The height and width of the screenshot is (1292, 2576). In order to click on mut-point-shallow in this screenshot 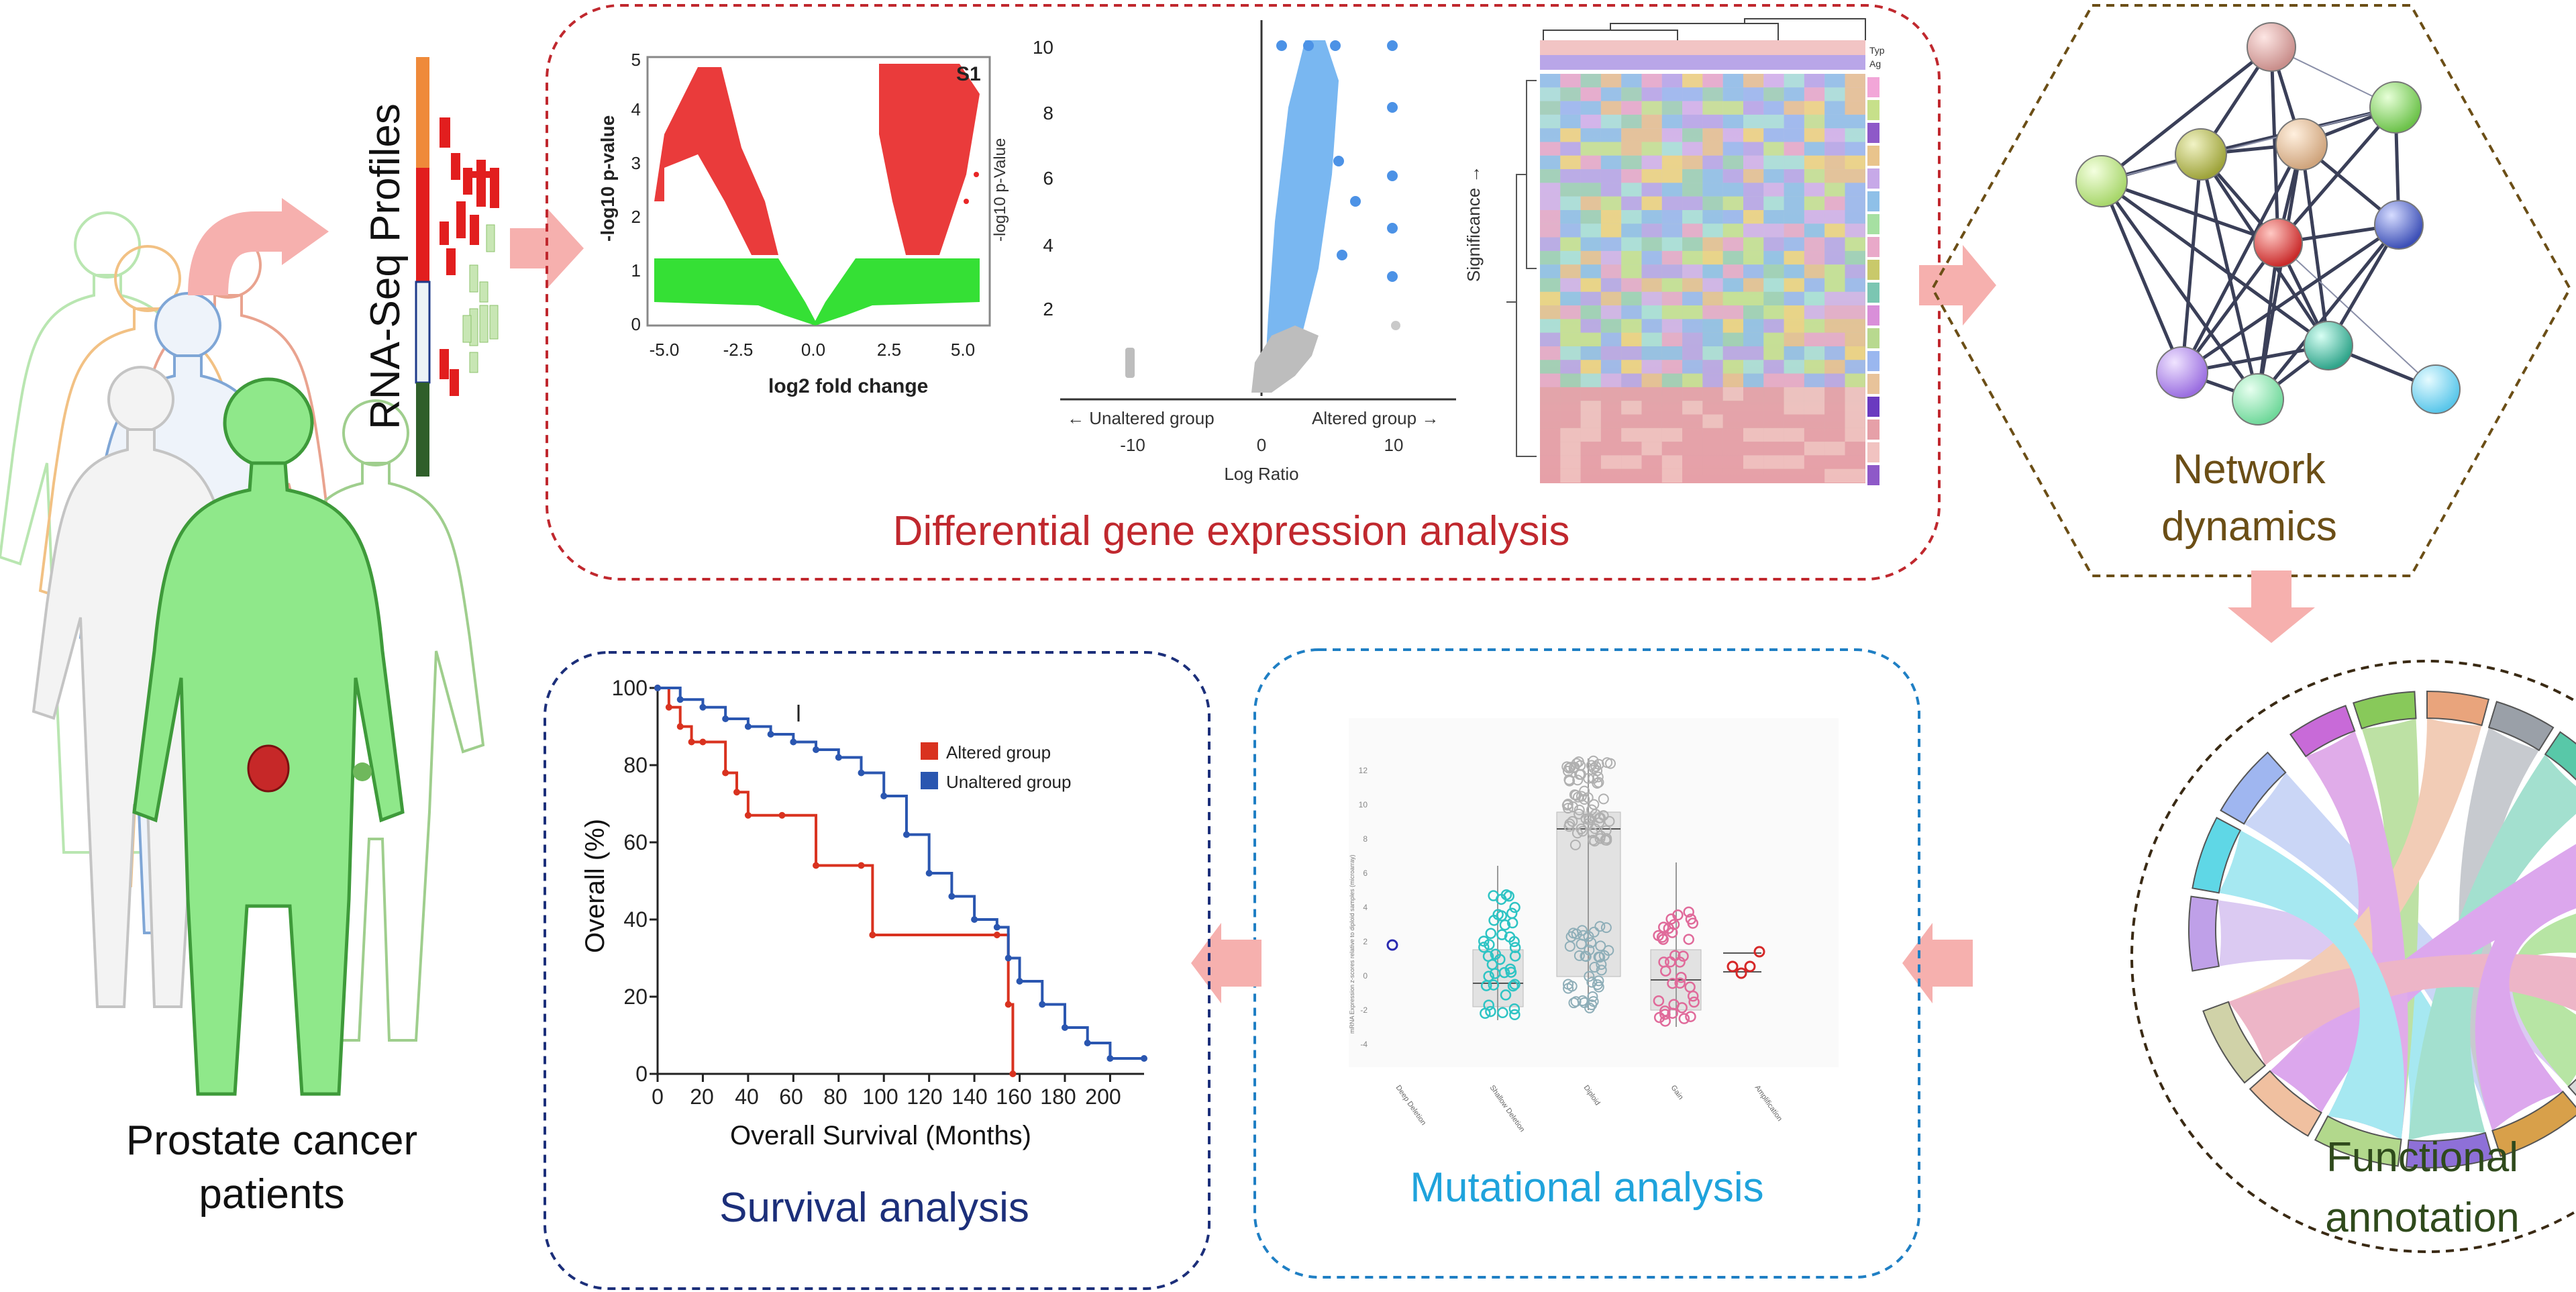, I will do `click(1515, 948)`.